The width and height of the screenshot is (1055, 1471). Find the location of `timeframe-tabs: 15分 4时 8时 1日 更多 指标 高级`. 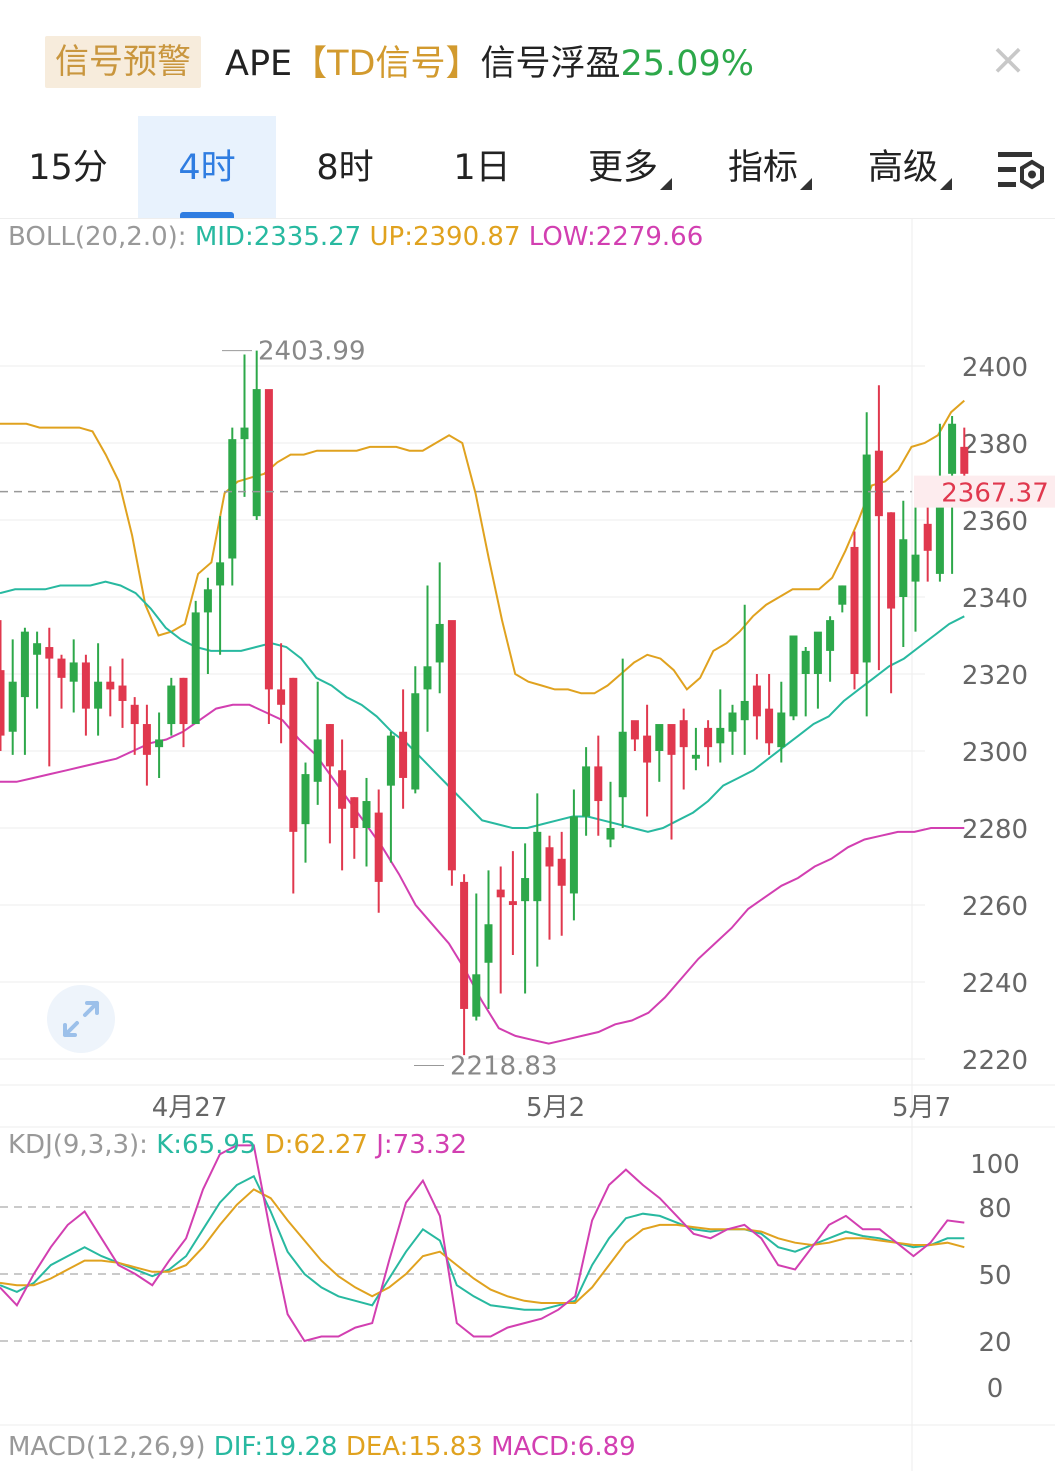

timeframe-tabs: 15分 4时 8时 1日 更多 指标 高级 is located at coordinates (527, 167).